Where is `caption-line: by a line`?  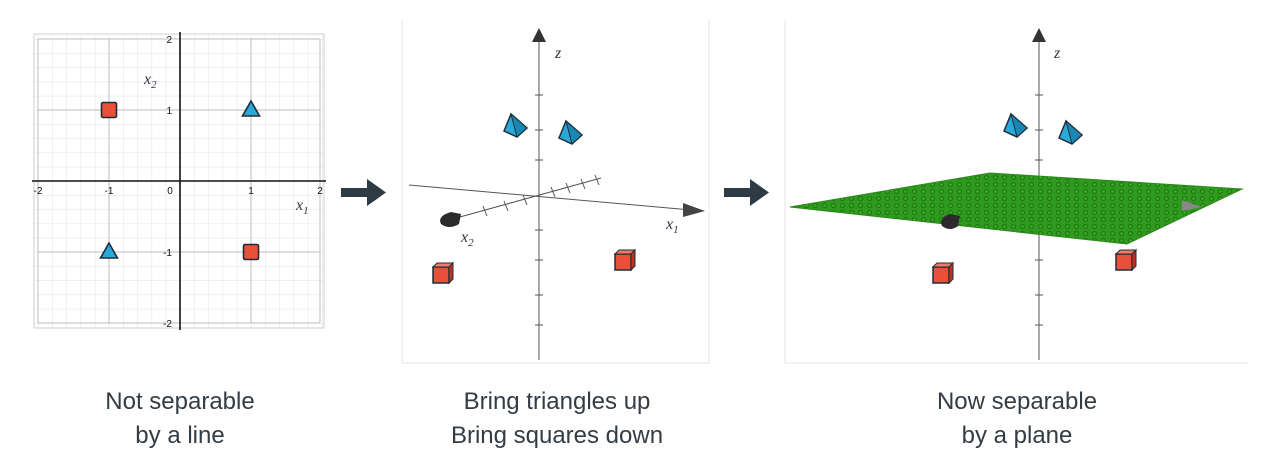
caption-line: by a line is located at coordinates (180, 435).